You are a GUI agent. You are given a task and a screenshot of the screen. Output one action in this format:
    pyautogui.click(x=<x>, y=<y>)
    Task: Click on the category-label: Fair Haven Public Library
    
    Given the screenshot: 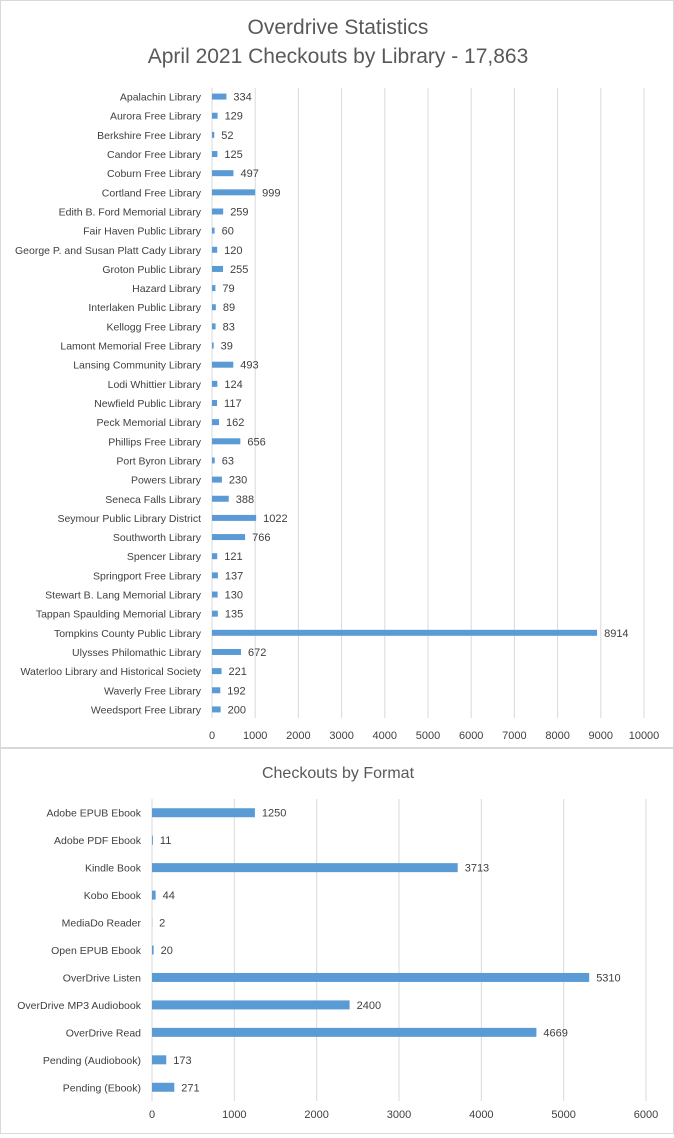 What is the action you would take?
    pyautogui.click(x=142, y=232)
    